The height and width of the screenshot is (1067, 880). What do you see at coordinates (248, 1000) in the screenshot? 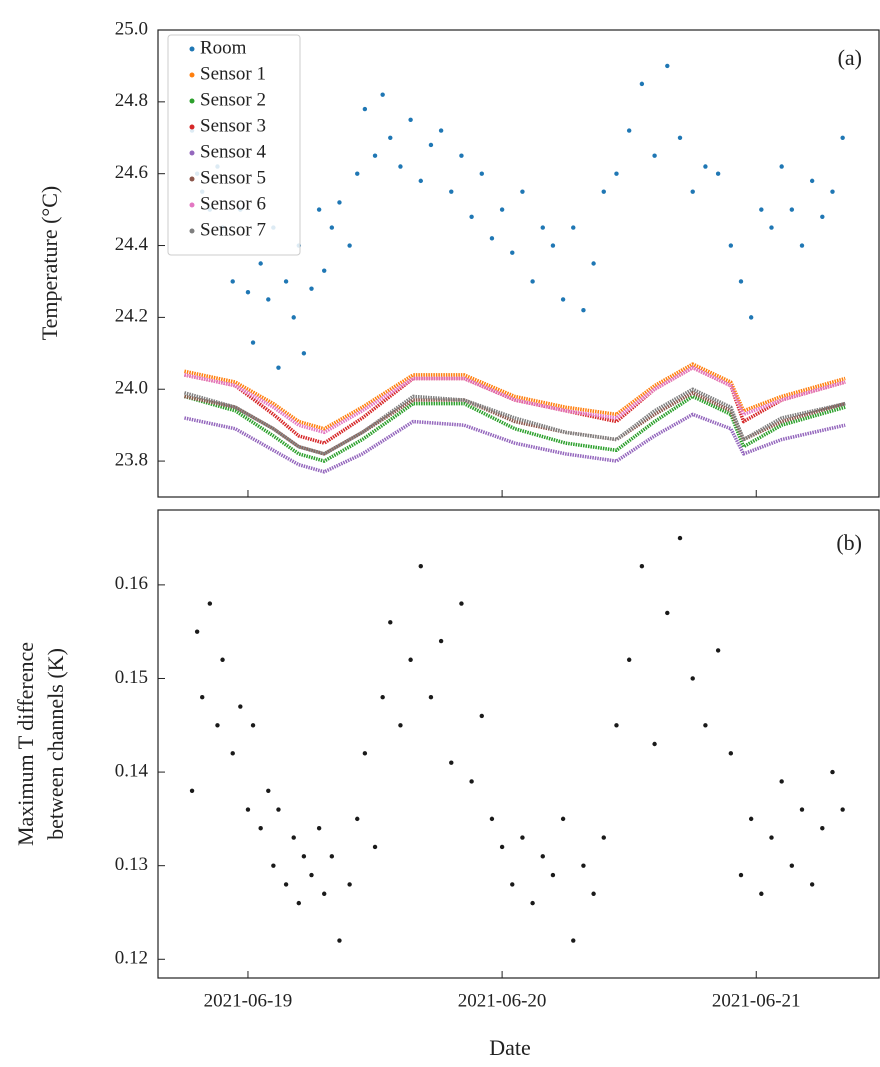
I see `x-tick-label: 2021-06-19` at bounding box center [248, 1000].